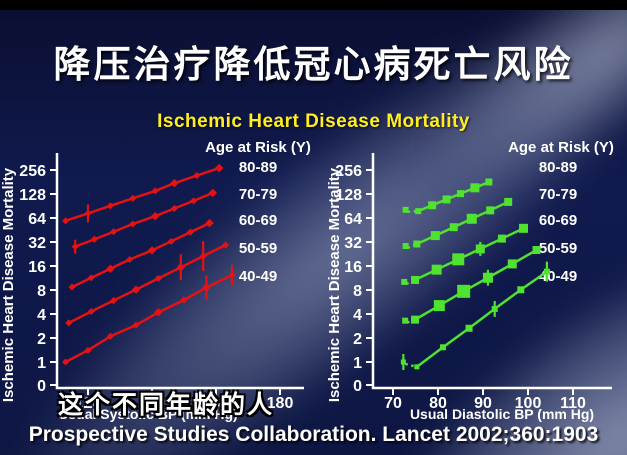 The height and width of the screenshot is (455, 627). I want to click on video-caption: 这个不同年龄的人, so click(166, 405).